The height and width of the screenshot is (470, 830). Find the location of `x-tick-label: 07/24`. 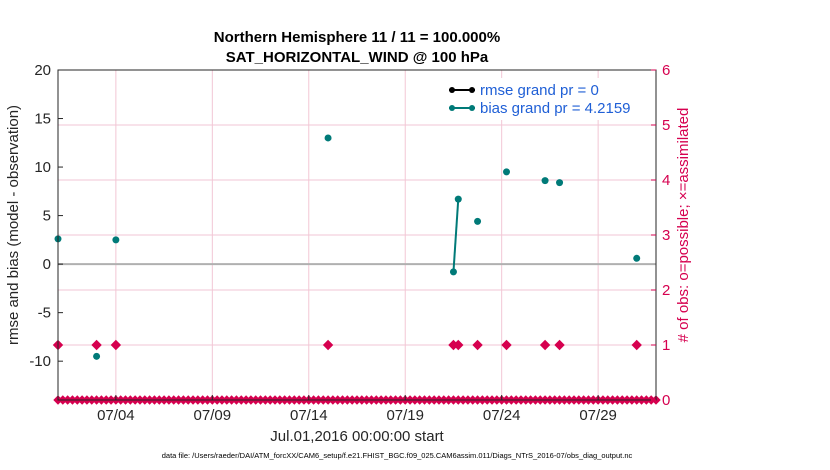

x-tick-label: 07/24 is located at coordinates (502, 415).